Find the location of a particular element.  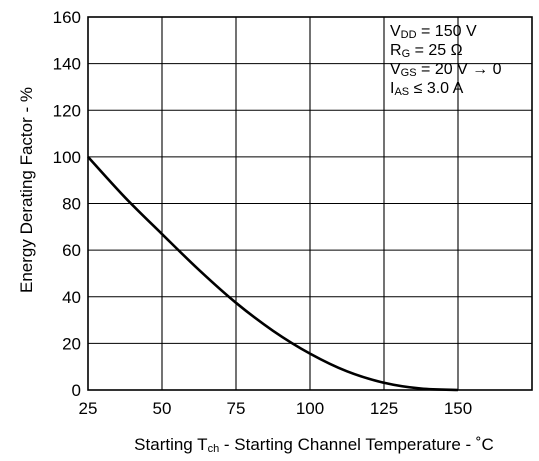

y-tick-labels: 0 20 40 60 80 100 120 140 160 is located at coordinates (67, 204).